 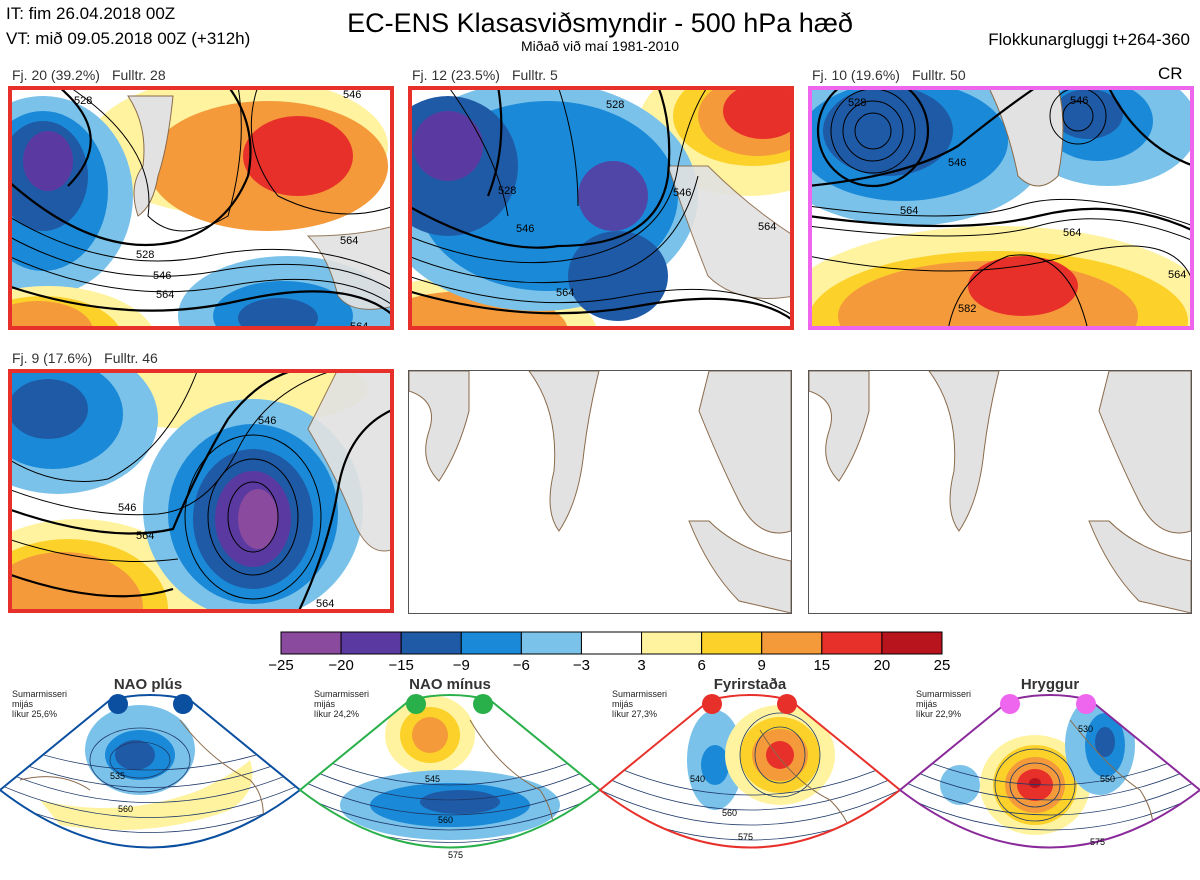 What do you see at coordinates (857, 103) in the screenshot?
I see `panel-3-contour-label: 528` at bounding box center [857, 103].